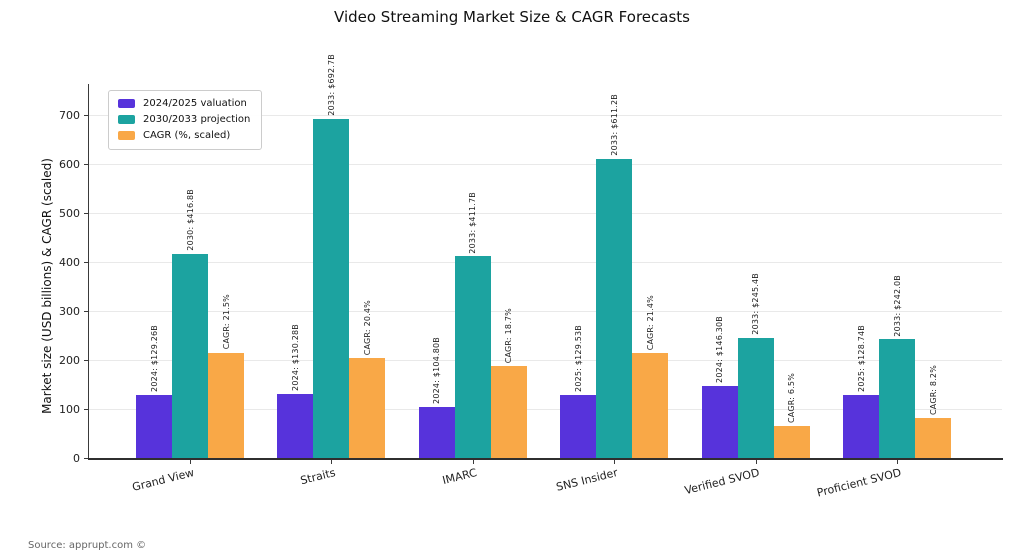  Describe the element at coordinates (76, 458) in the screenshot. I see `y-tick-label: 0` at that location.